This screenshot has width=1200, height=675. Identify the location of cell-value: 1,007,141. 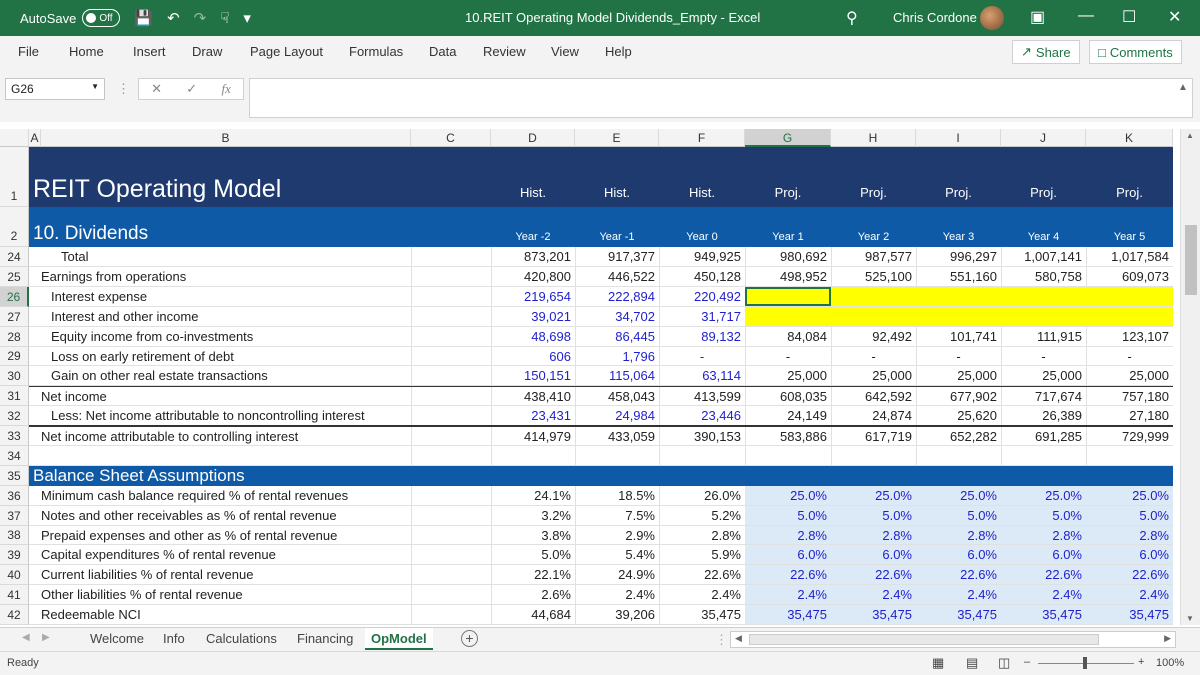
(1053, 256).